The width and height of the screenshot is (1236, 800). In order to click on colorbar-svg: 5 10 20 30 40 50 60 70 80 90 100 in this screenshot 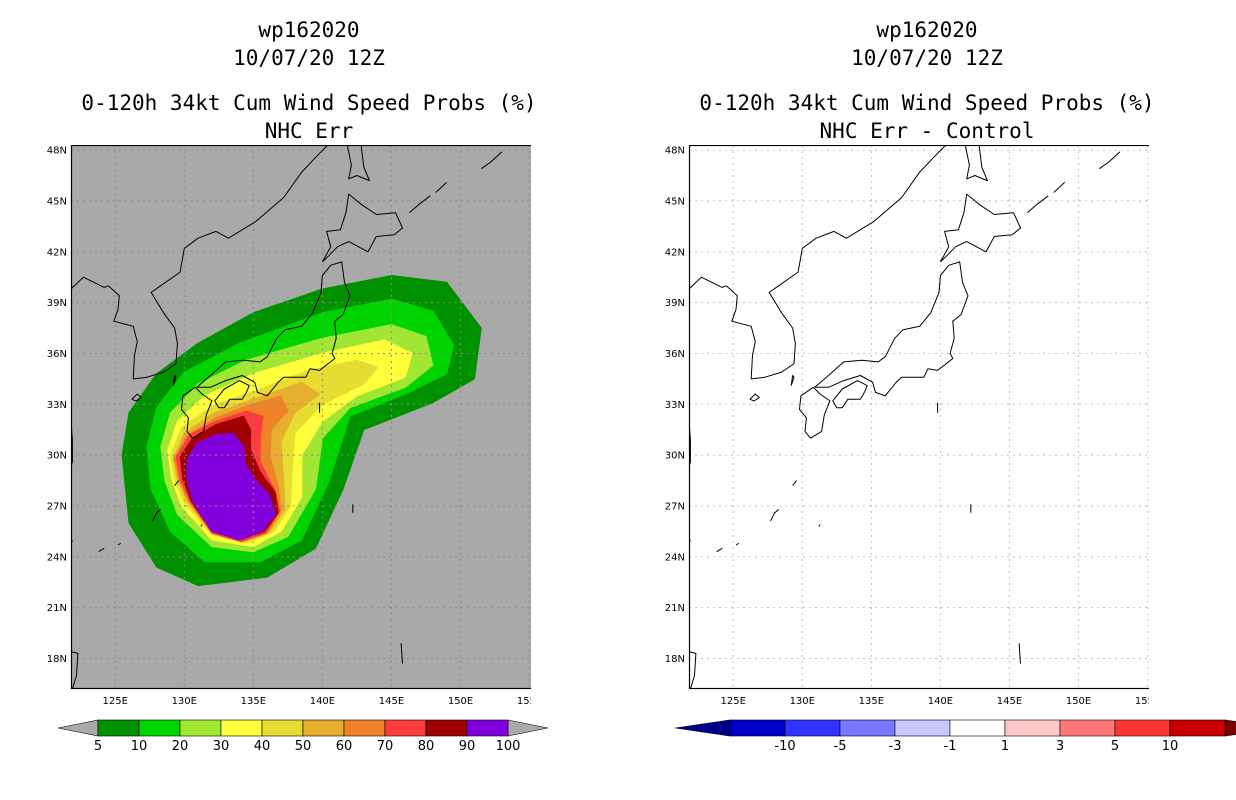, I will do `click(303, 736)`.